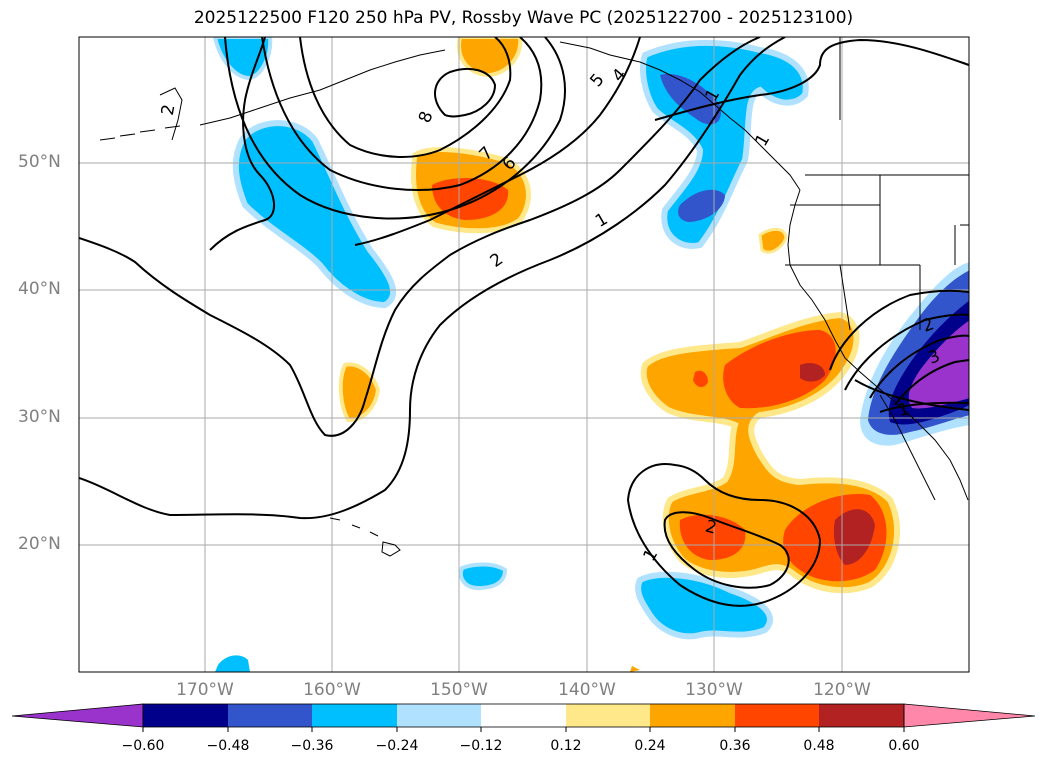 Image resolution: width=1047 pixels, height=765 pixels. What do you see at coordinates (481, 746) in the screenshot?
I see `colorbar-tick-label: −0.12` at bounding box center [481, 746].